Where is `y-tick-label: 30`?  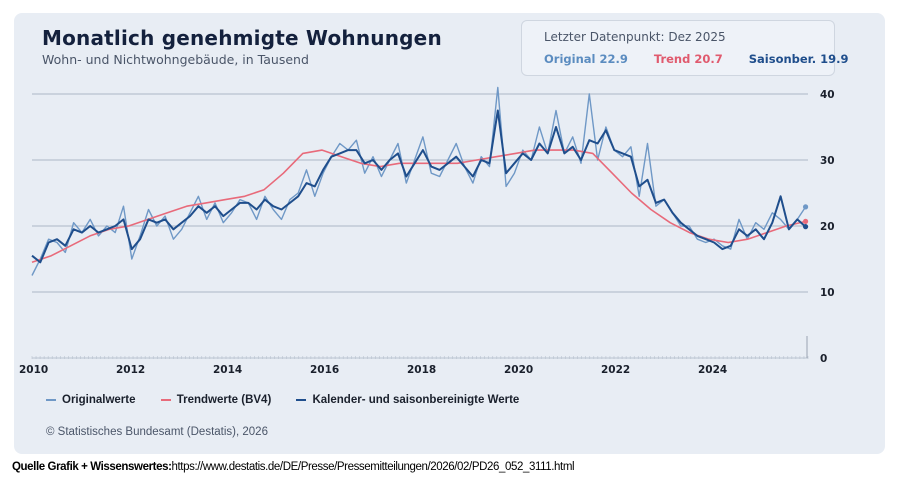
y-tick-label: 30 is located at coordinates (827, 161).